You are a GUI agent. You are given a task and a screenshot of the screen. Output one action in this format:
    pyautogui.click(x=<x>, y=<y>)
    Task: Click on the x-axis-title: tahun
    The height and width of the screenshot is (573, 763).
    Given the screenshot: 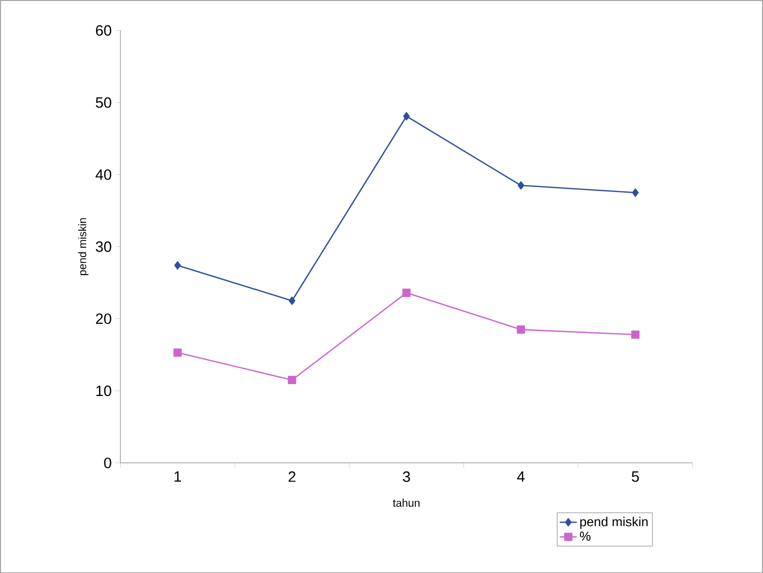 What is the action you would take?
    pyautogui.click(x=406, y=502)
    